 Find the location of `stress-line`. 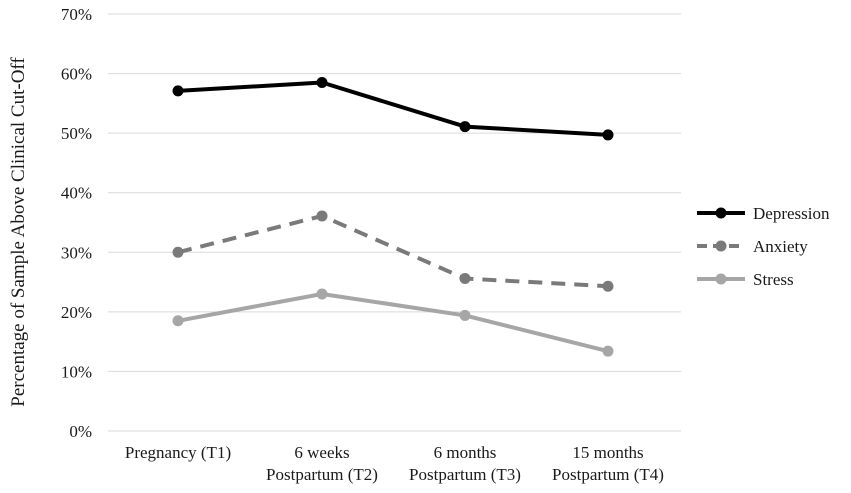

stress-line is located at coordinates (393, 322).